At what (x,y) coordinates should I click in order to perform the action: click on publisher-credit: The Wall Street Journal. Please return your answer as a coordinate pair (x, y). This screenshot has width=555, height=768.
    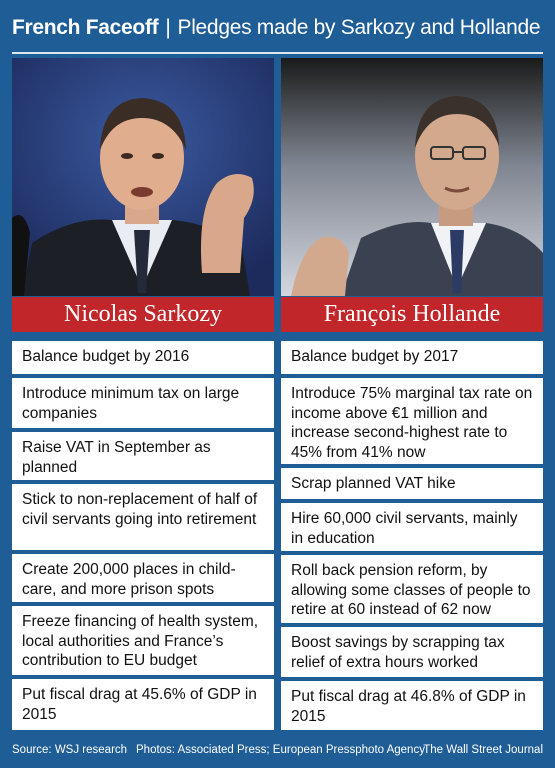
    Looking at the image, I should click on (483, 750).